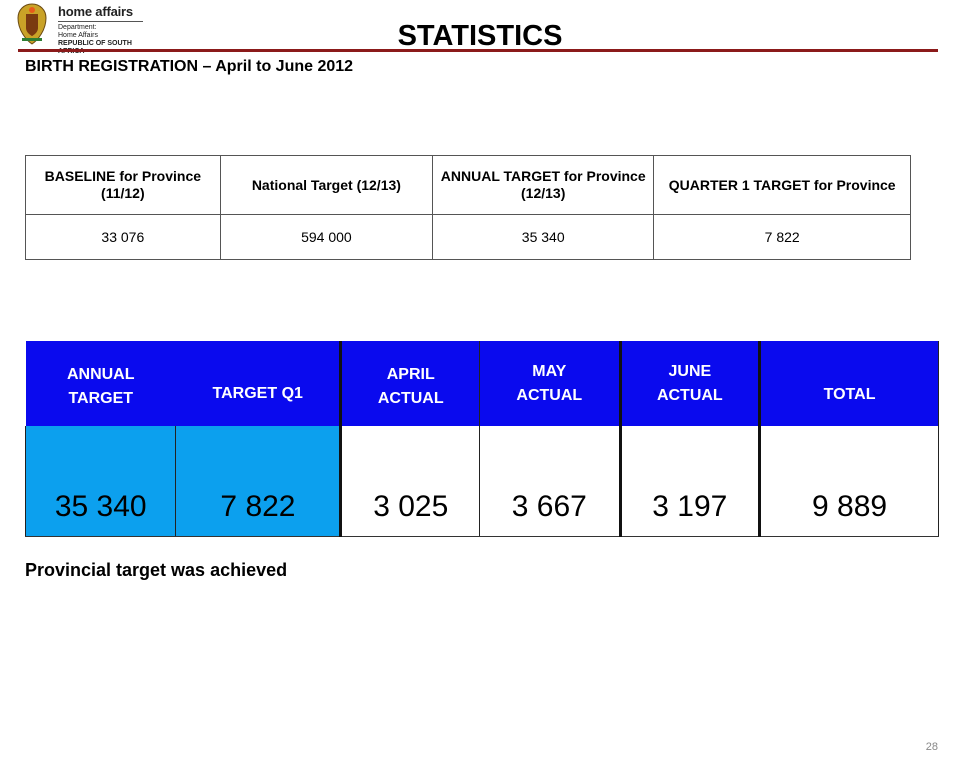  What do you see at coordinates (100, 481) in the screenshot?
I see `value-annual-target-actual: 35 340` at bounding box center [100, 481].